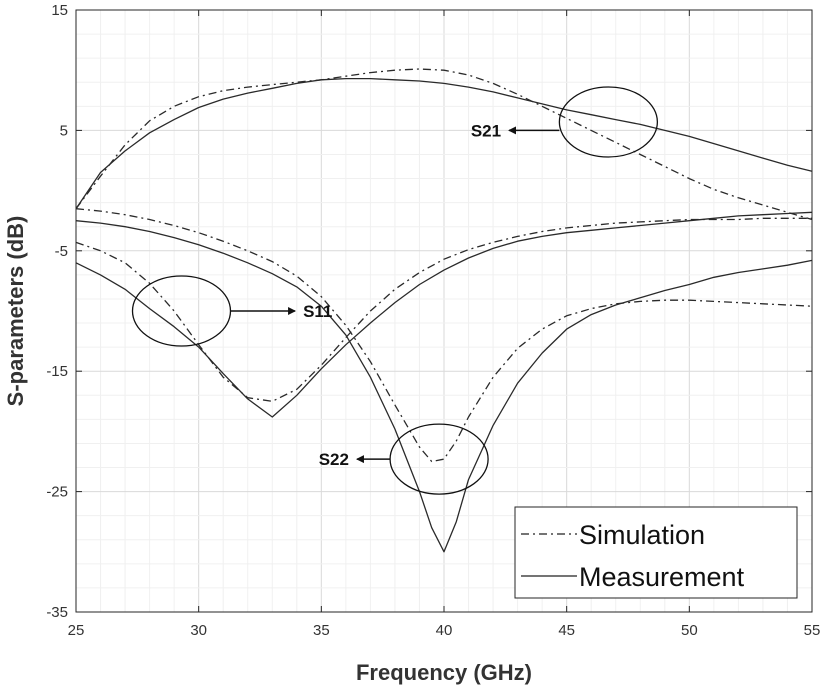 The width and height of the screenshot is (827, 690). Describe the element at coordinates (444, 672) in the screenshot. I see `x-axis-label: Frequency (GHz)` at that location.